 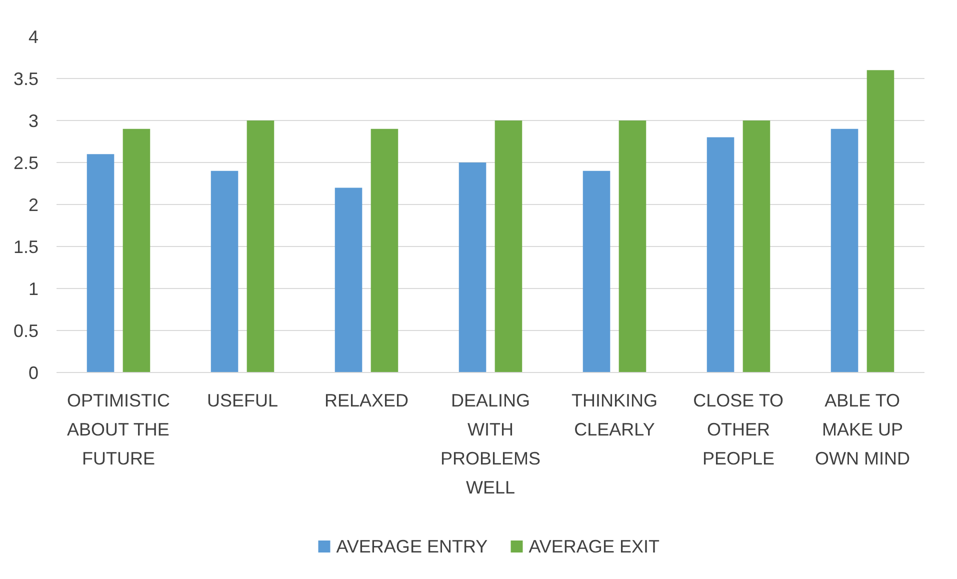 What do you see at coordinates (412, 546) in the screenshot?
I see `legend-label: AVERAGE ENTRY` at bounding box center [412, 546].